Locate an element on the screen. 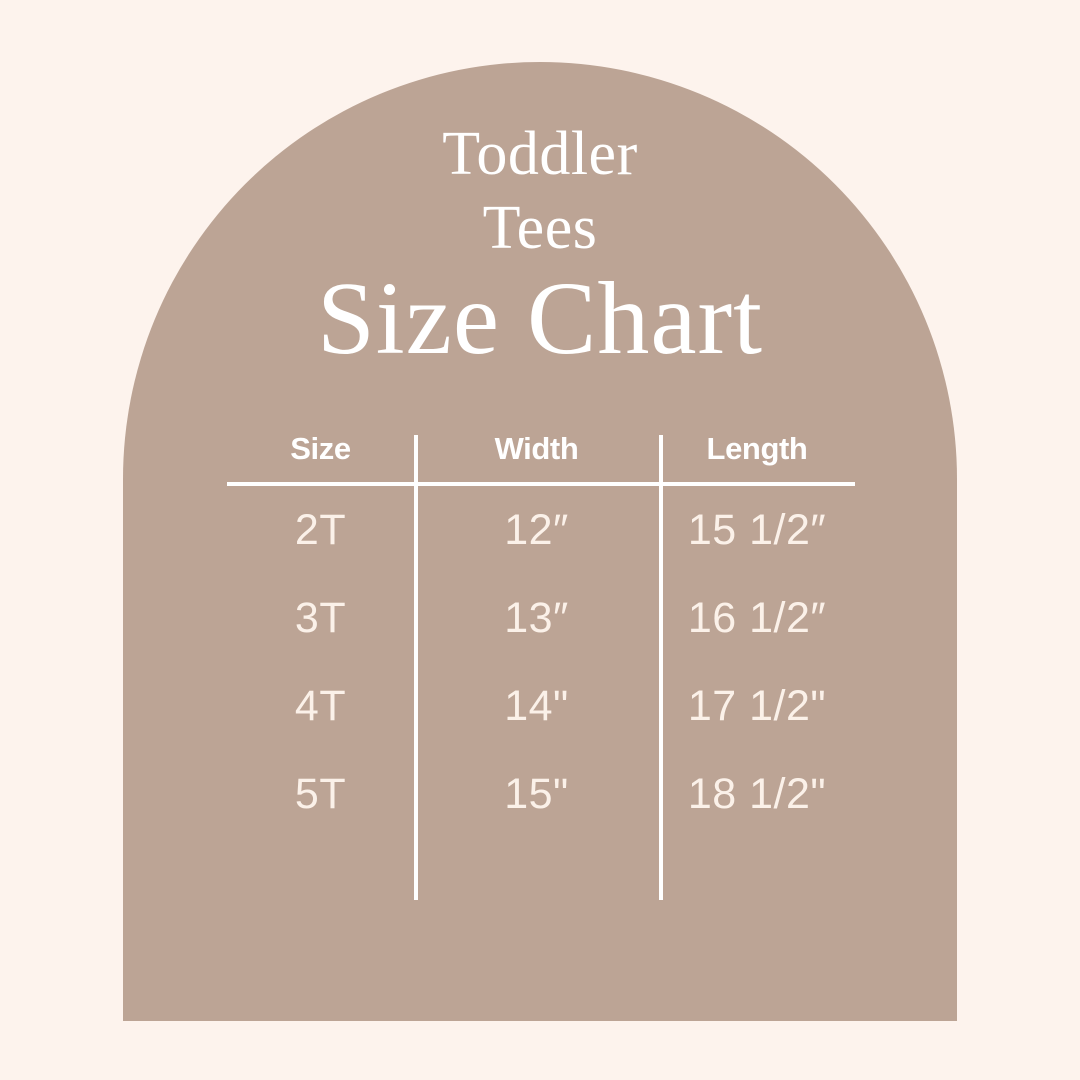 This screenshot has width=1080, height=1080. table-row: 3T 13″ 16 1/2″ is located at coordinates (541, 618).